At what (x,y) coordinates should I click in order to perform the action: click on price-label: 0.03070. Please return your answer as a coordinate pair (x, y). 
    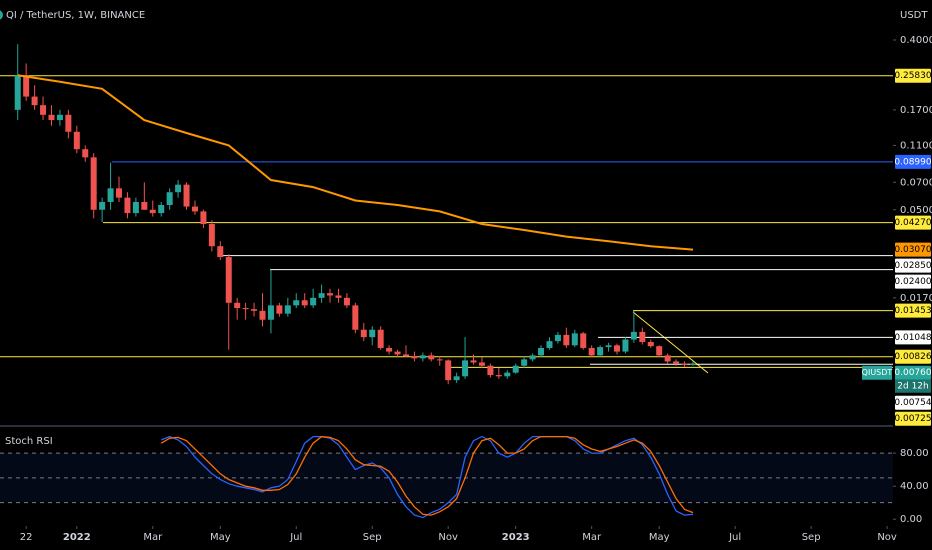
    Looking at the image, I should click on (912, 250).